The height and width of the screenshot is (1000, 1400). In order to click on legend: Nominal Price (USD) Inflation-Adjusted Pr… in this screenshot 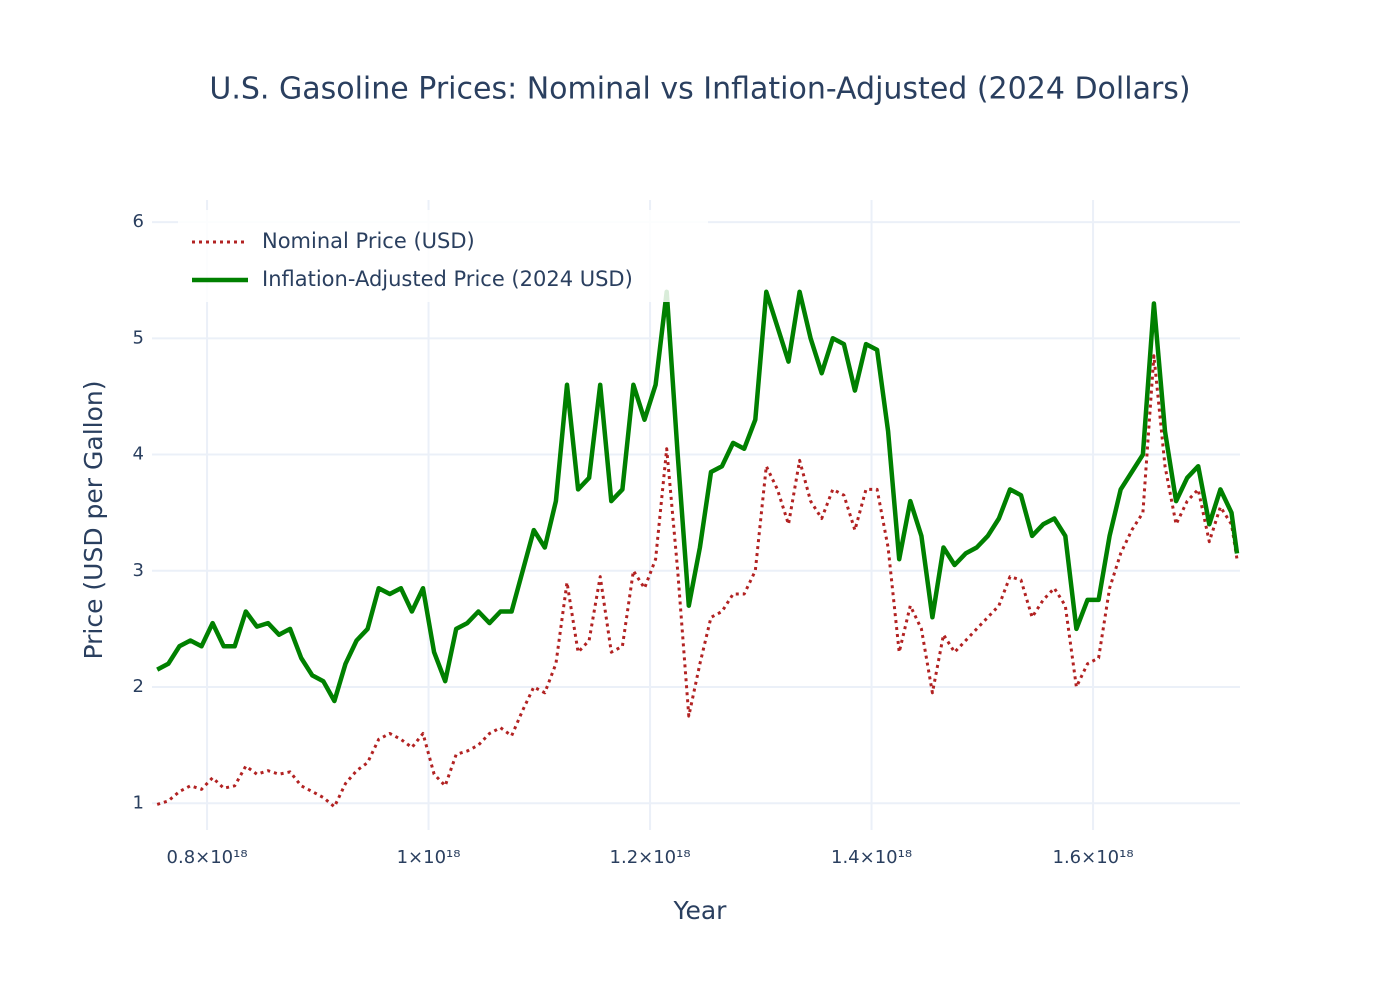, I will do `click(443, 256)`.